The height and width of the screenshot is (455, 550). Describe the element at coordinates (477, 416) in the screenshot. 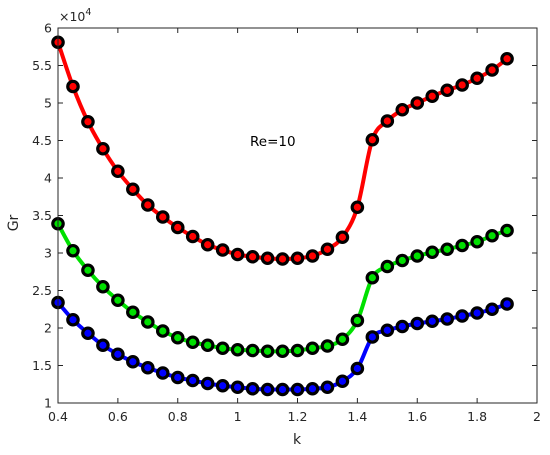

I see `x-tick-label: 1.8` at that location.